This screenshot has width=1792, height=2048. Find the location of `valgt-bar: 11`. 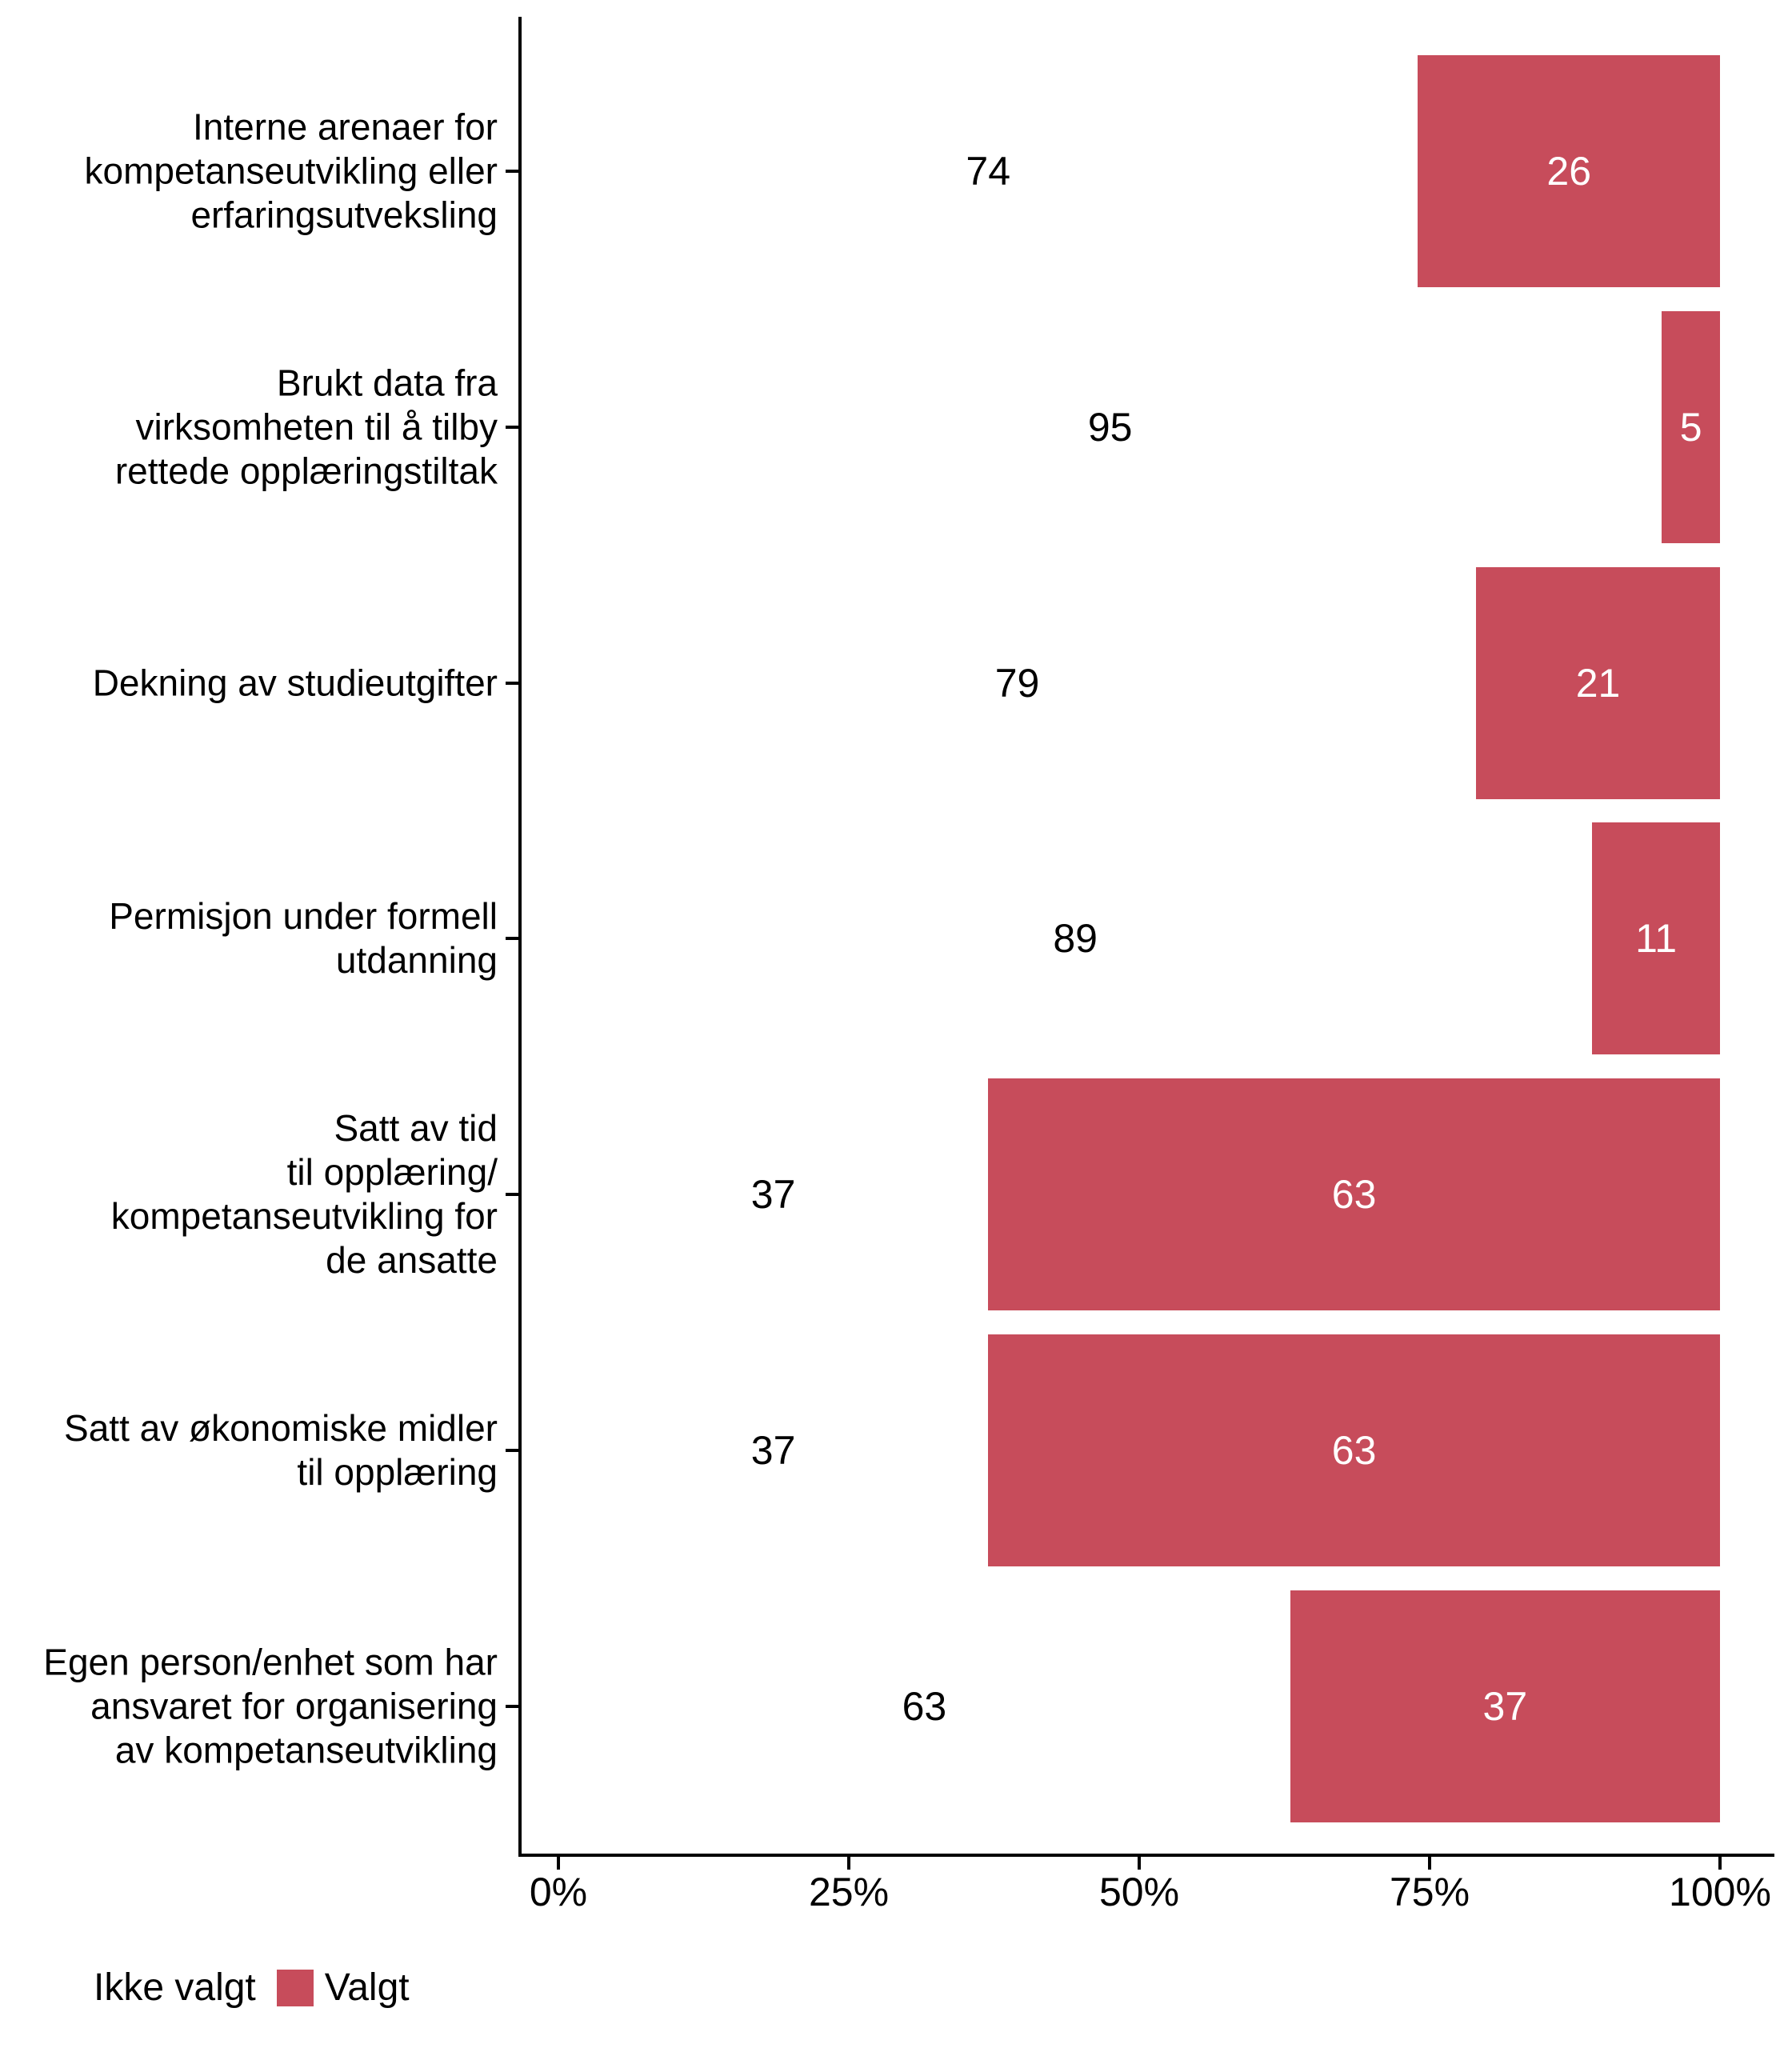

valgt-bar: 11 is located at coordinates (1656, 938).